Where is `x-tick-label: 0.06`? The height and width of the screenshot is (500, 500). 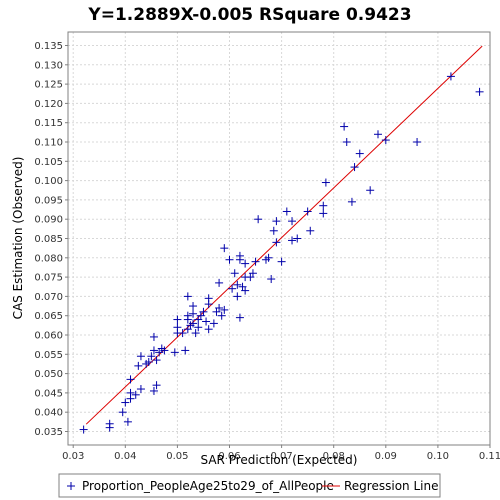 x-tick-label: 0.06 is located at coordinates (229, 456).